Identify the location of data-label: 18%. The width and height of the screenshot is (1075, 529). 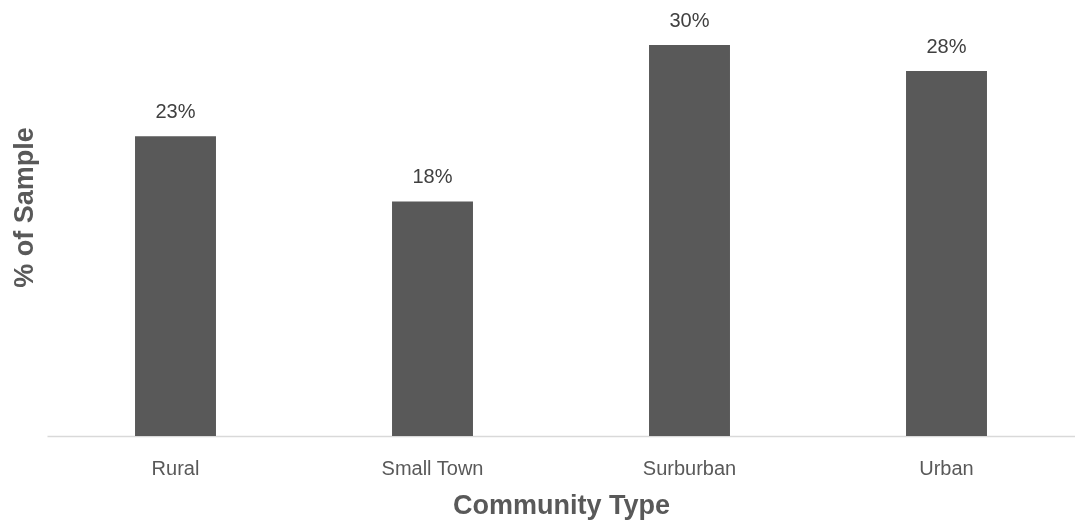
(432, 176).